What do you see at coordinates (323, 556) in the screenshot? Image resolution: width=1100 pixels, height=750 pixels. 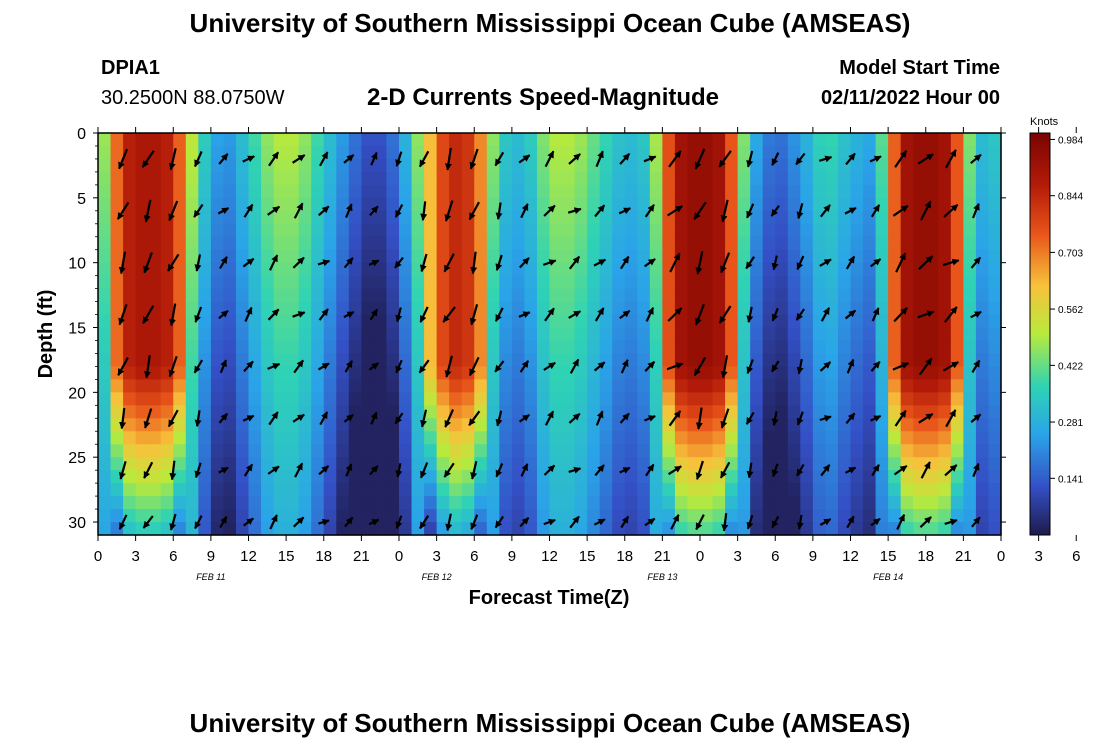 I see `x-tick-label: 18` at bounding box center [323, 556].